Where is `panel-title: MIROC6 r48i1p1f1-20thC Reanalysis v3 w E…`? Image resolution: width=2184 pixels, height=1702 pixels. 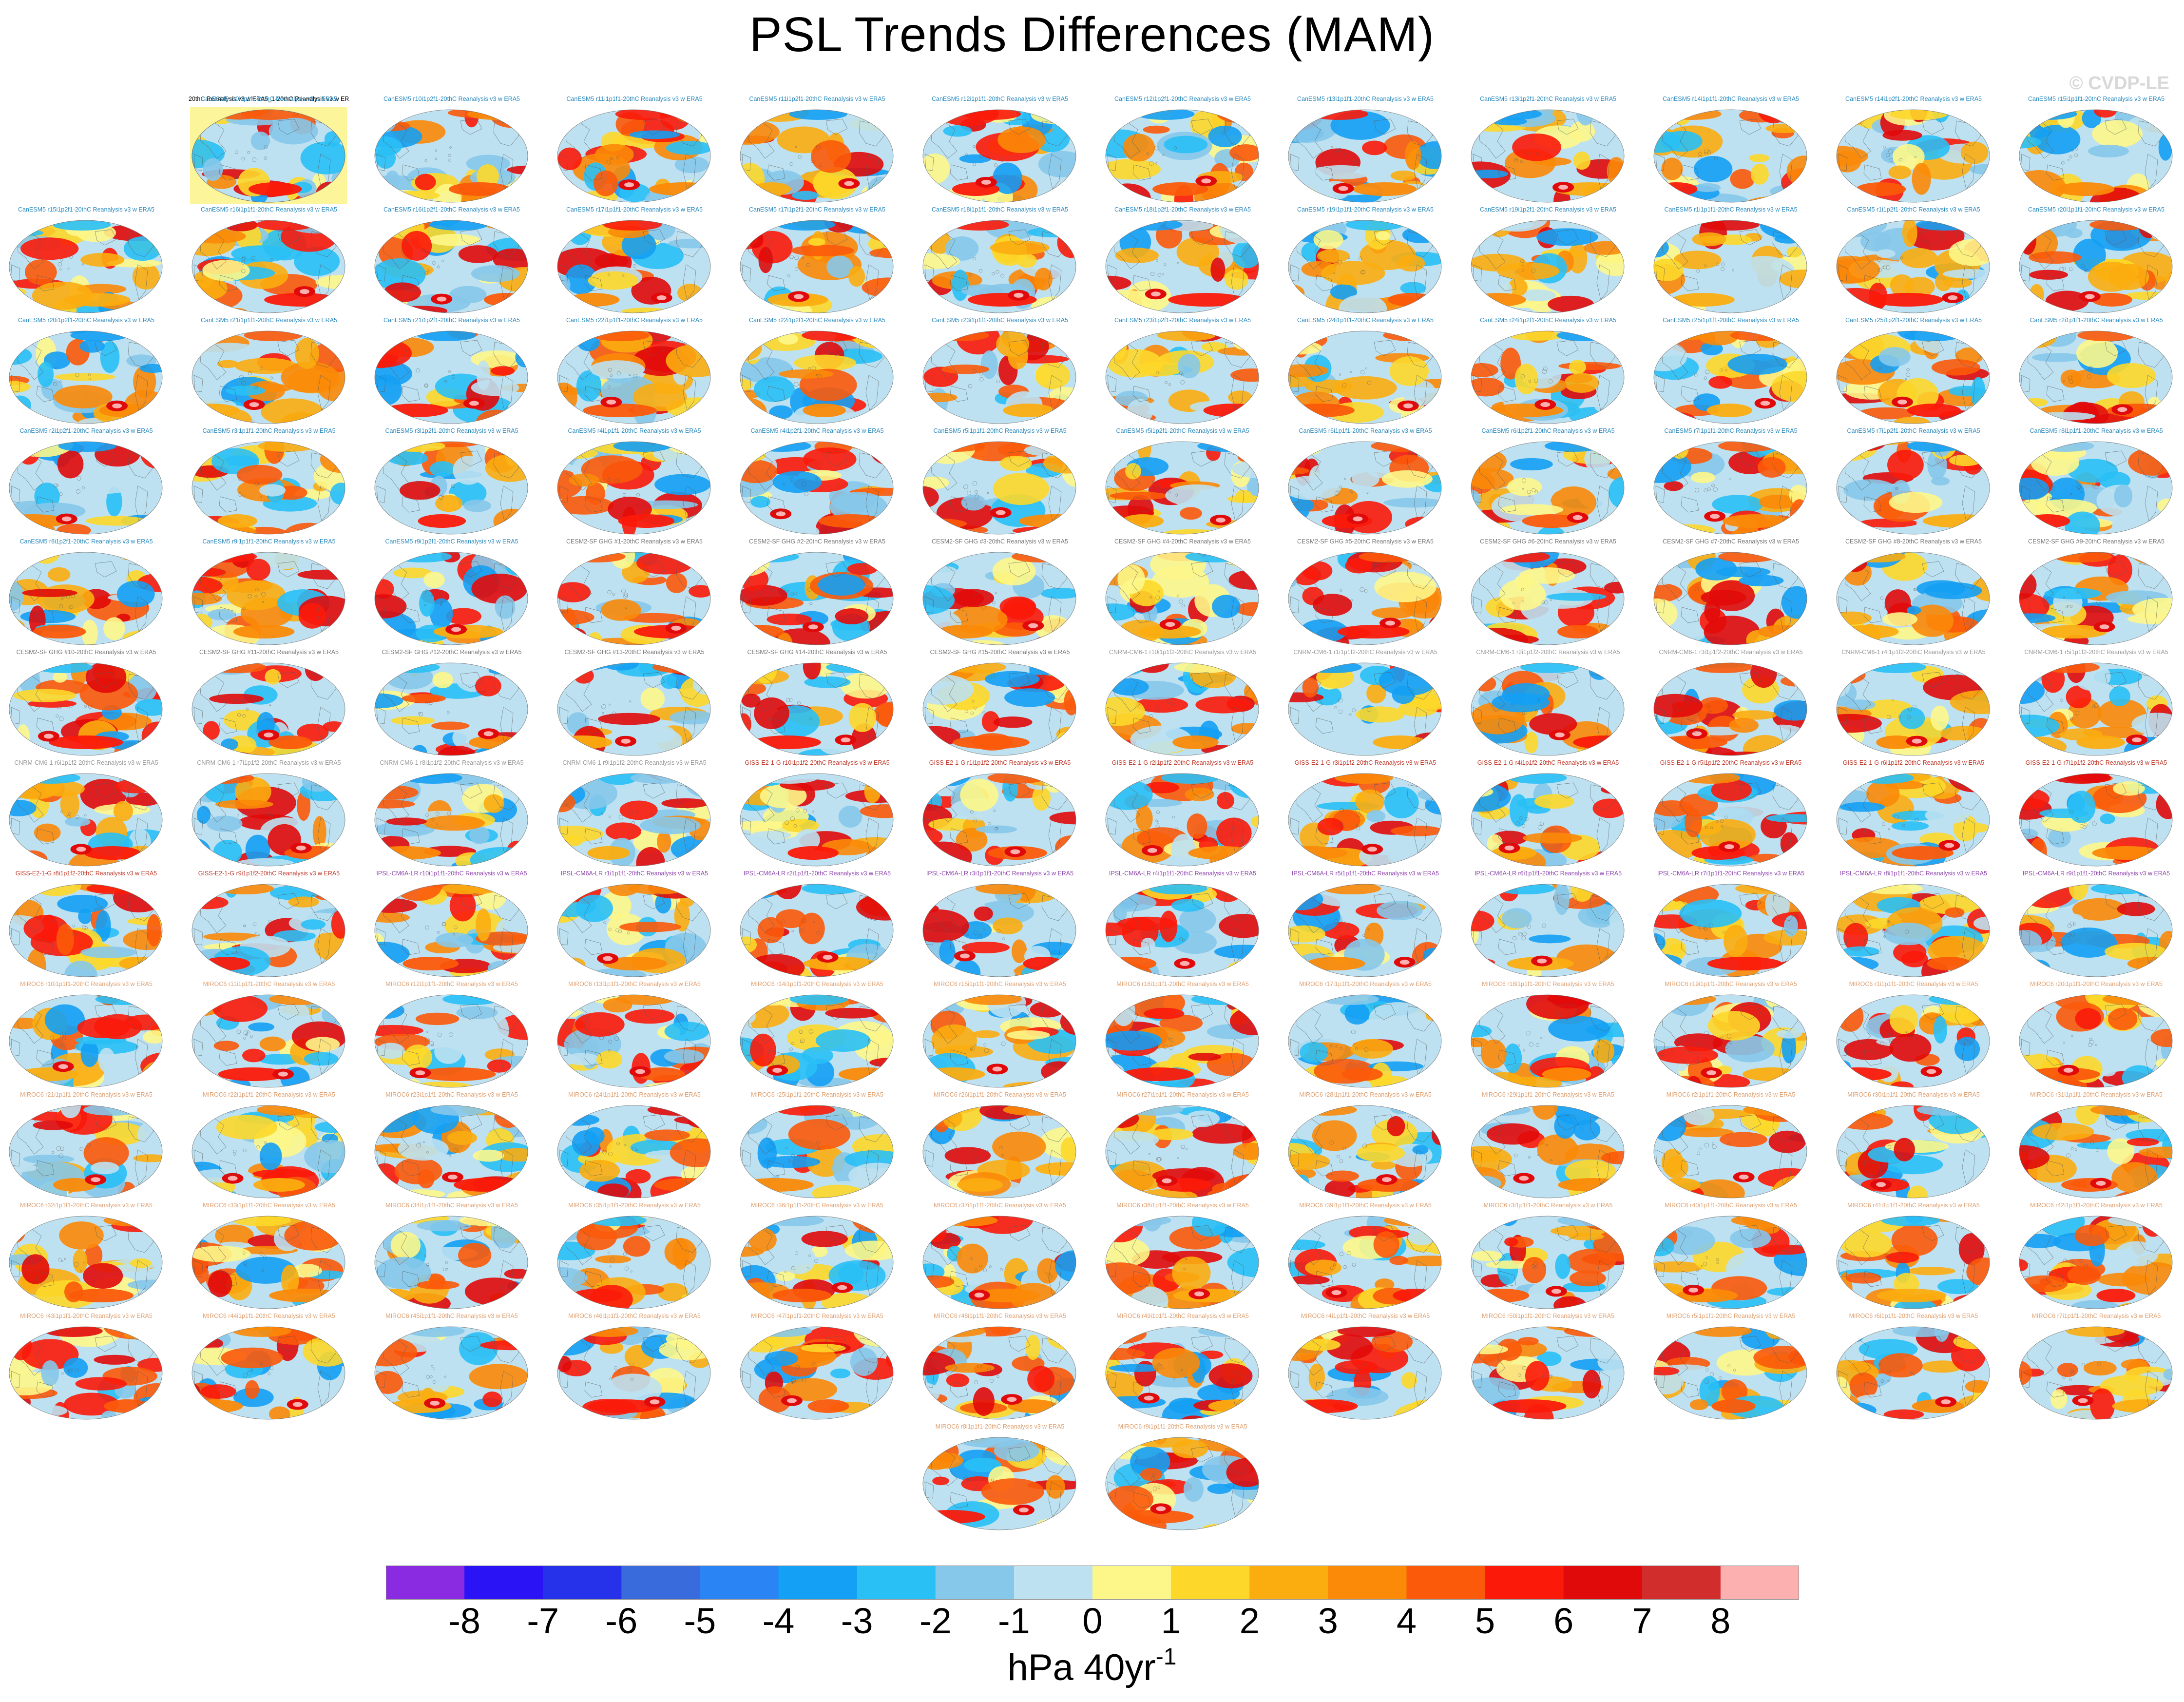
panel-title: MIROC6 r48i1p1f1-20thC Reanalysis v3 w E… is located at coordinates (1000, 1316).